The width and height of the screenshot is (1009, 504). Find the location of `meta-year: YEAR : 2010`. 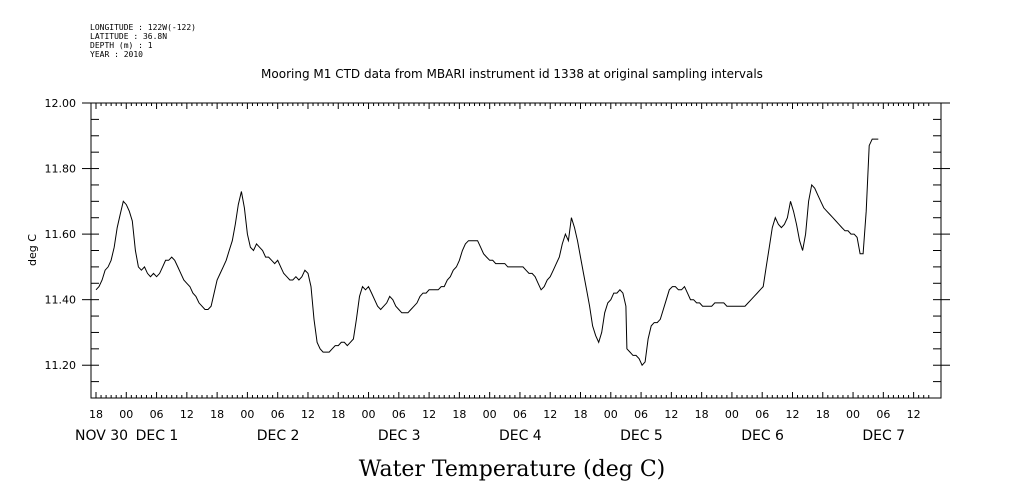

meta-year: YEAR : 2010 is located at coordinates (116, 54).